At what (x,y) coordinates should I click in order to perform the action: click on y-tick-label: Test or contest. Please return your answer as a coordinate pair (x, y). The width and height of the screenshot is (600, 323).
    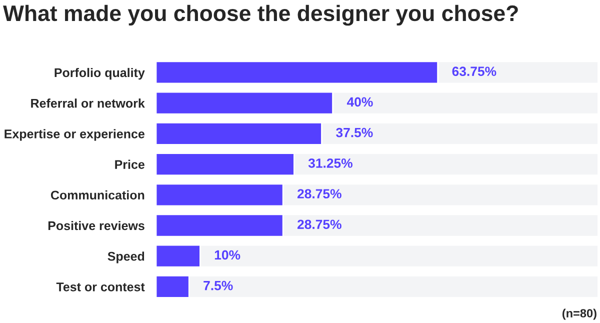
    Looking at the image, I should click on (100, 287).